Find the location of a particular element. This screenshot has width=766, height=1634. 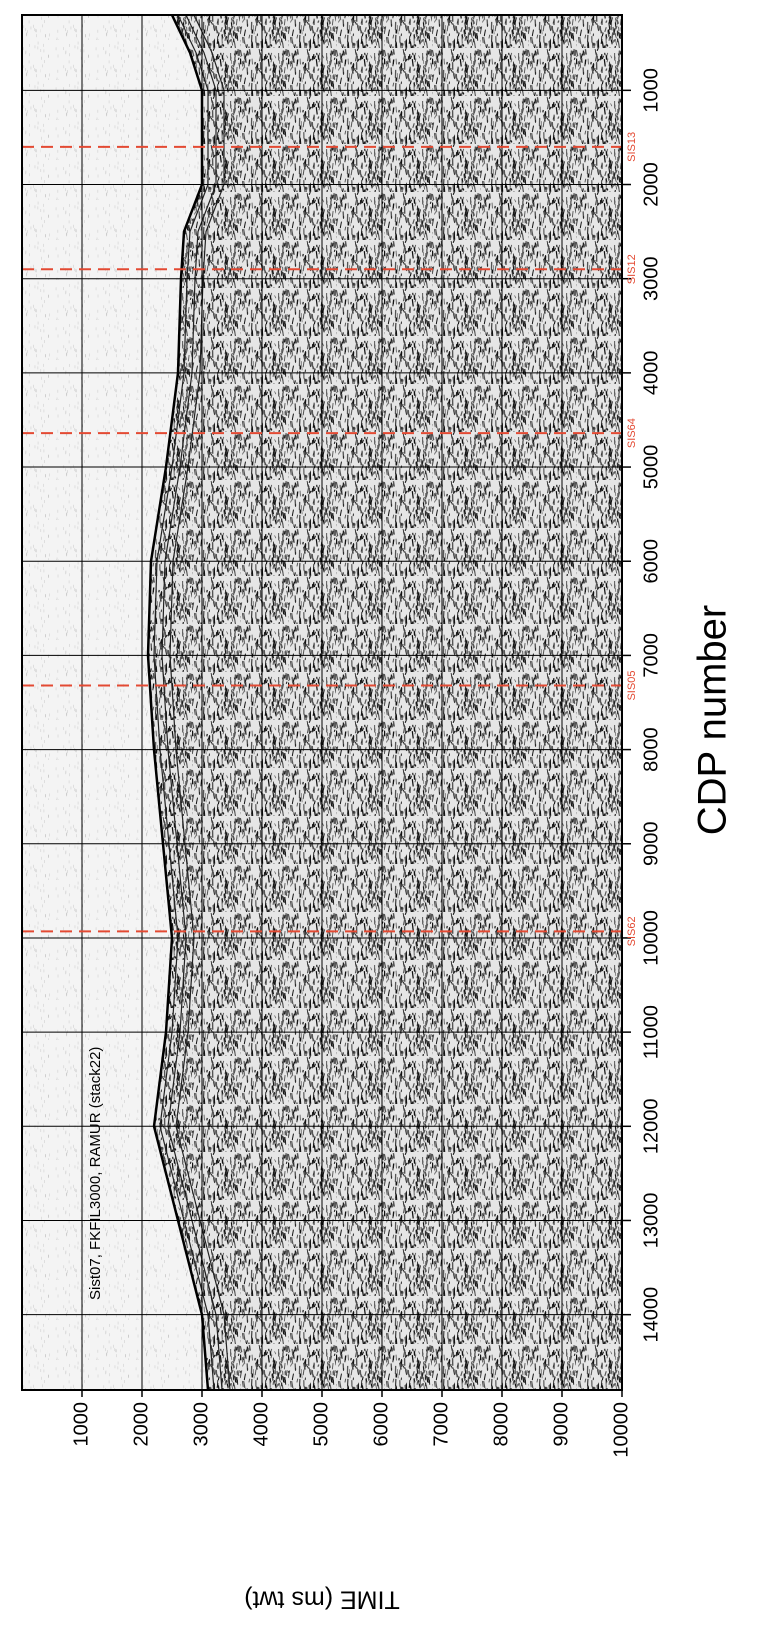

well-marker-label: SIS13 is located at coordinates (632, 147).